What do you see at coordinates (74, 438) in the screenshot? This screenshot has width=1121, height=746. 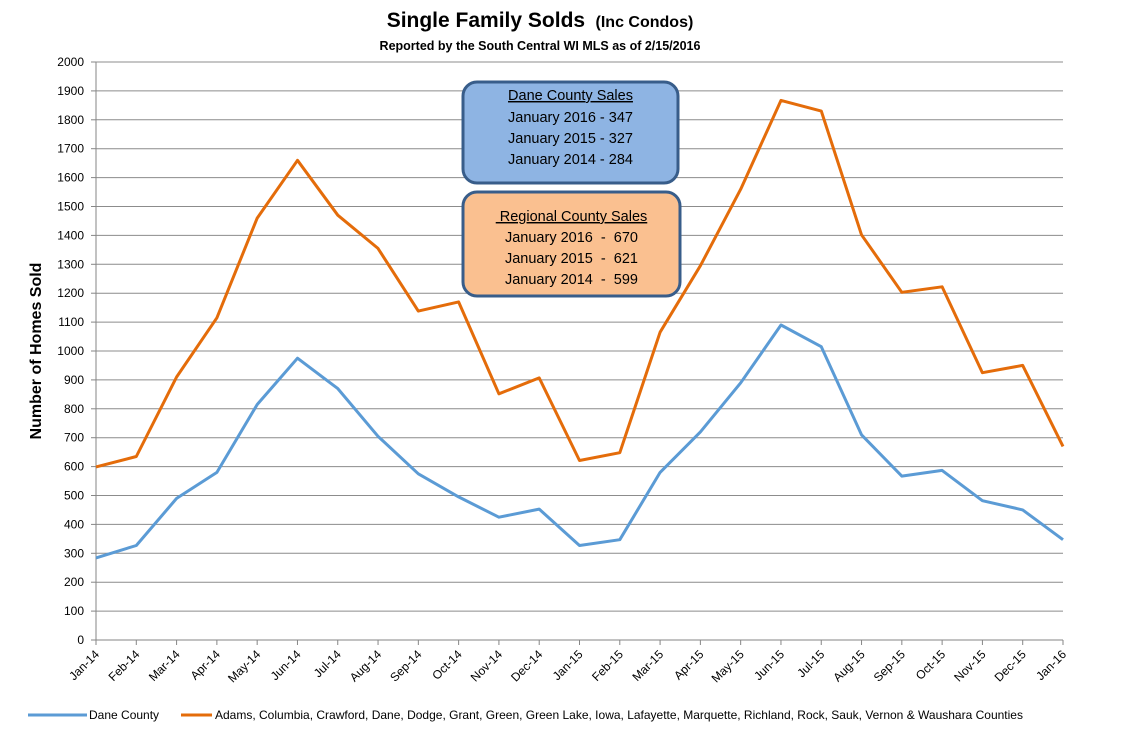 I see `y-tick-label: 700` at bounding box center [74, 438].